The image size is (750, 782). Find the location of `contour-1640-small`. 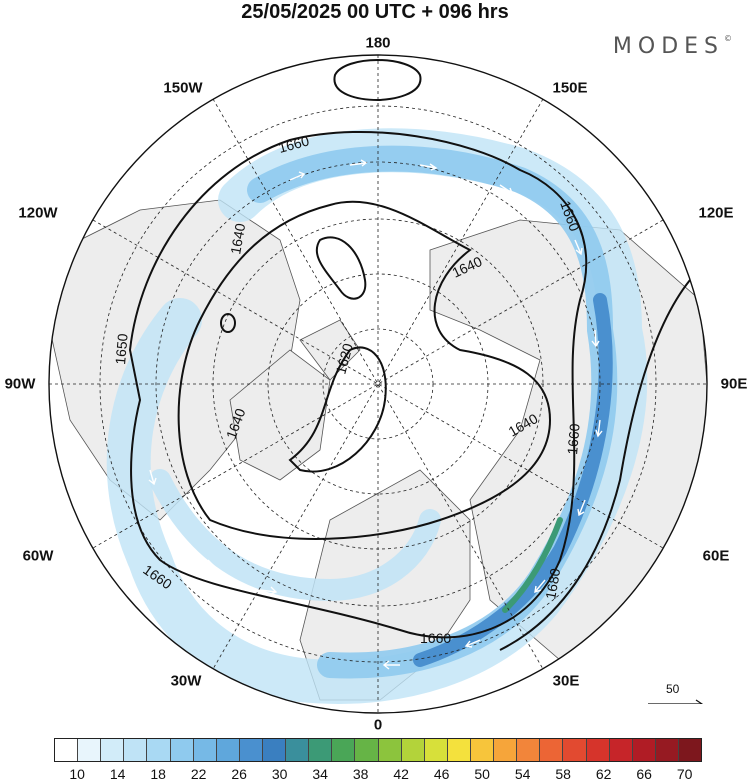

contour-1640-small is located at coordinates (341, 268).